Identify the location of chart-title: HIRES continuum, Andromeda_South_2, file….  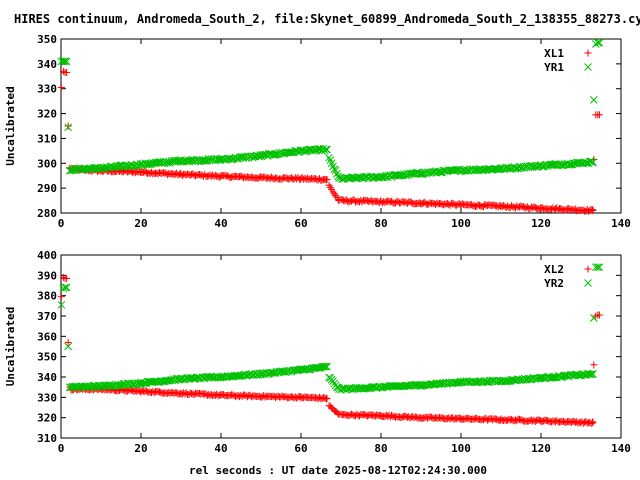
(327, 19).